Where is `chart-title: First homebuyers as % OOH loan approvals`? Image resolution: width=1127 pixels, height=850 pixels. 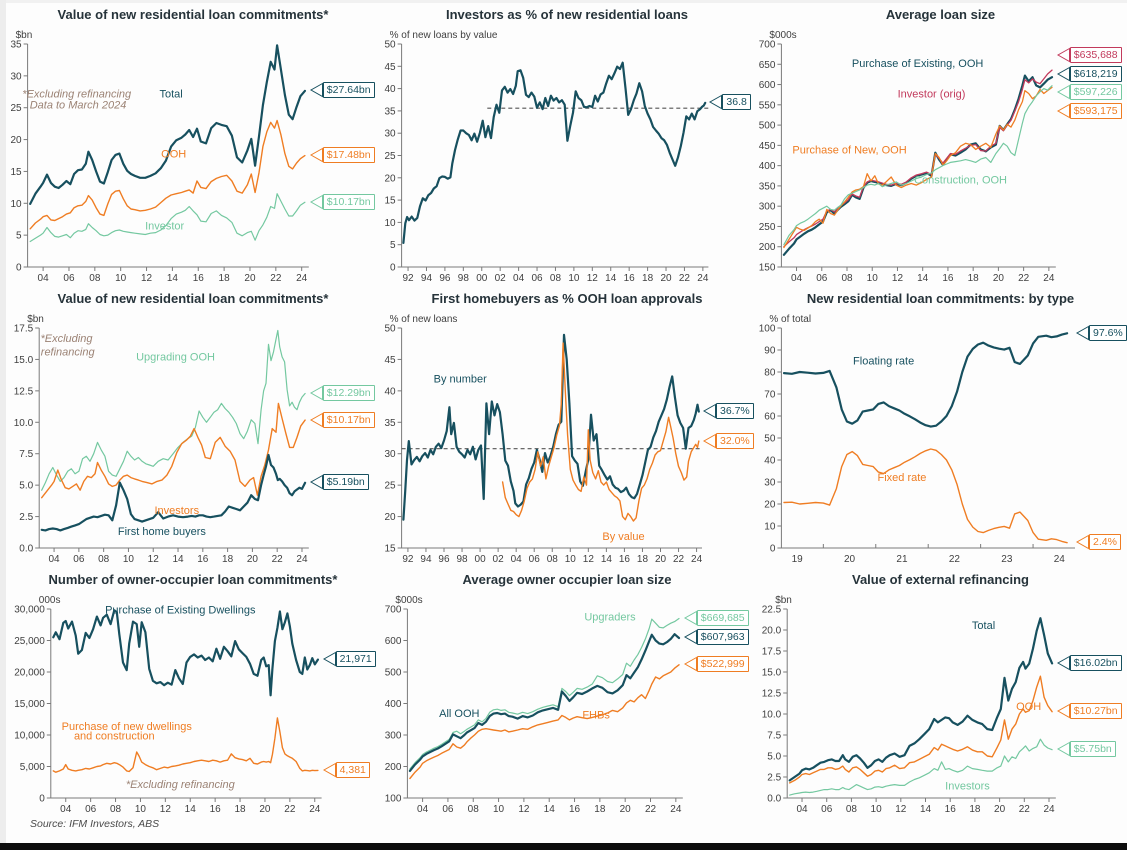 chart-title: First homebuyers as % OOH loan approvals is located at coordinates (567, 298).